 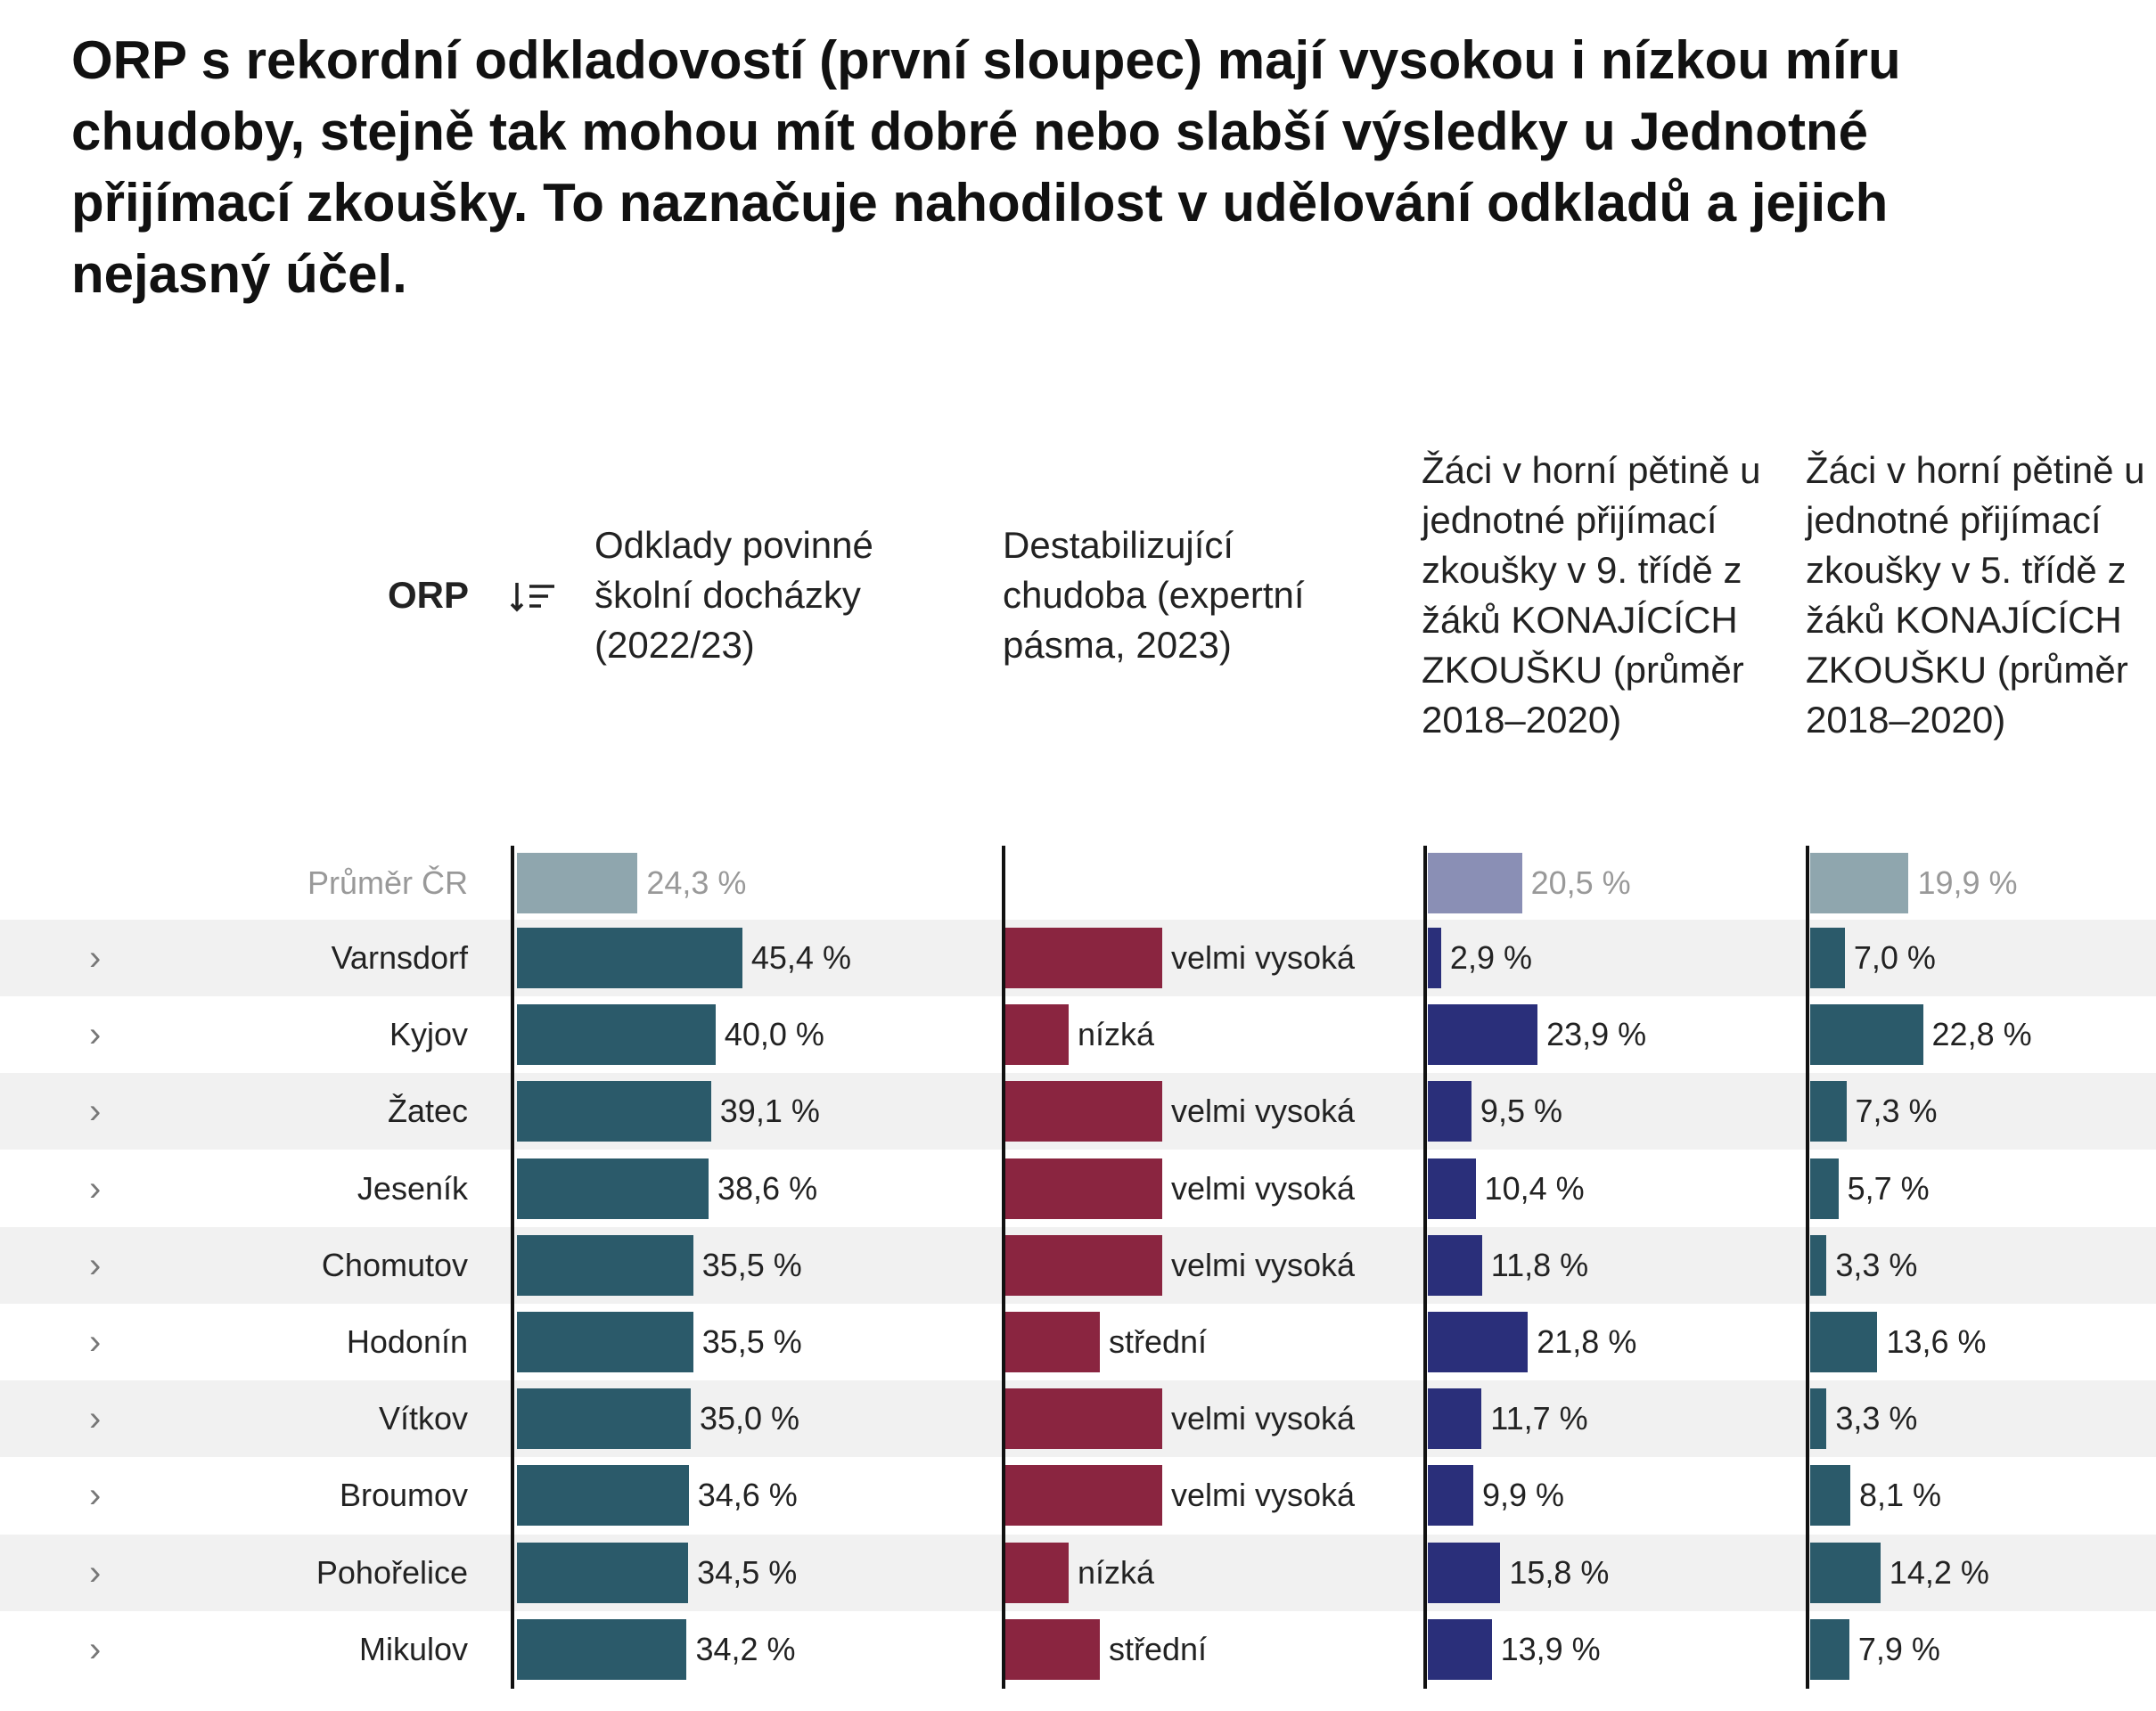 I want to click on value-label: 5,7 %, so click(x=1889, y=1188).